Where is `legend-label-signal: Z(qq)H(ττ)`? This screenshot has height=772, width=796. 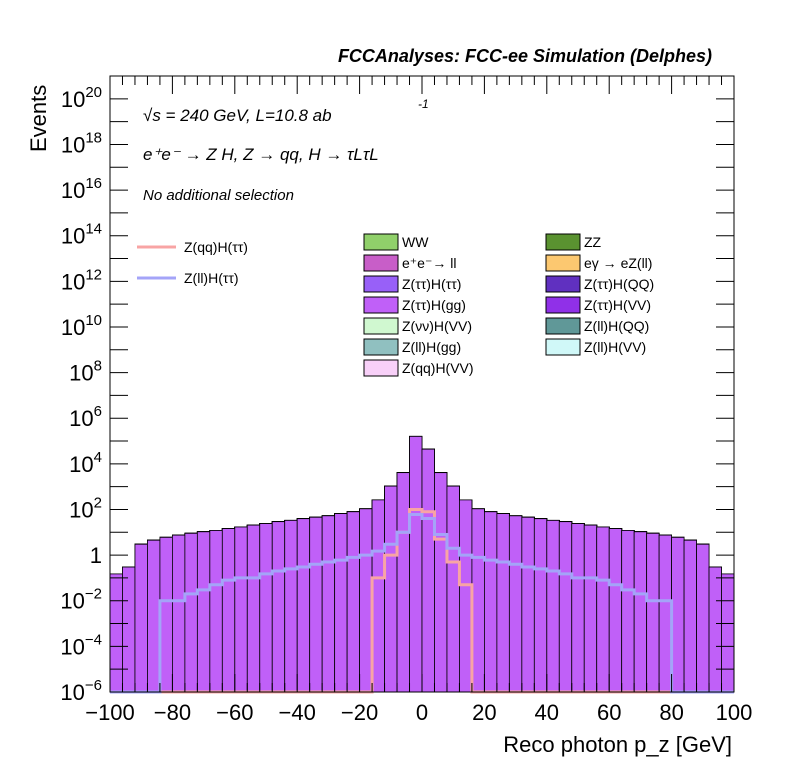 legend-label-signal: Z(qq)H(ττ) is located at coordinates (216, 247).